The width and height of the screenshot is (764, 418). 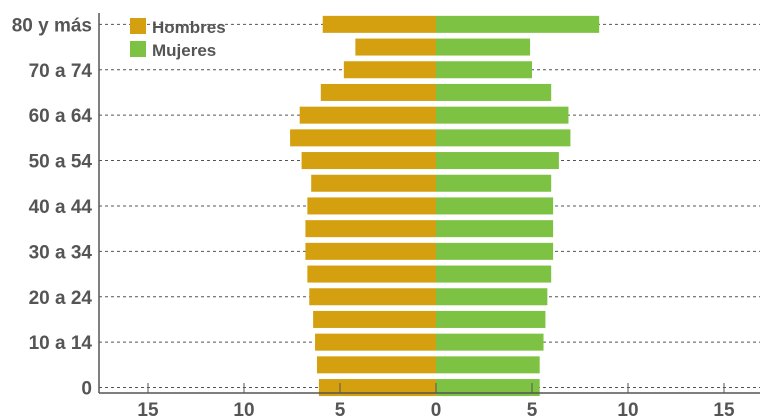 I want to click on y-tick-label: 30 a 34, so click(x=61, y=252).